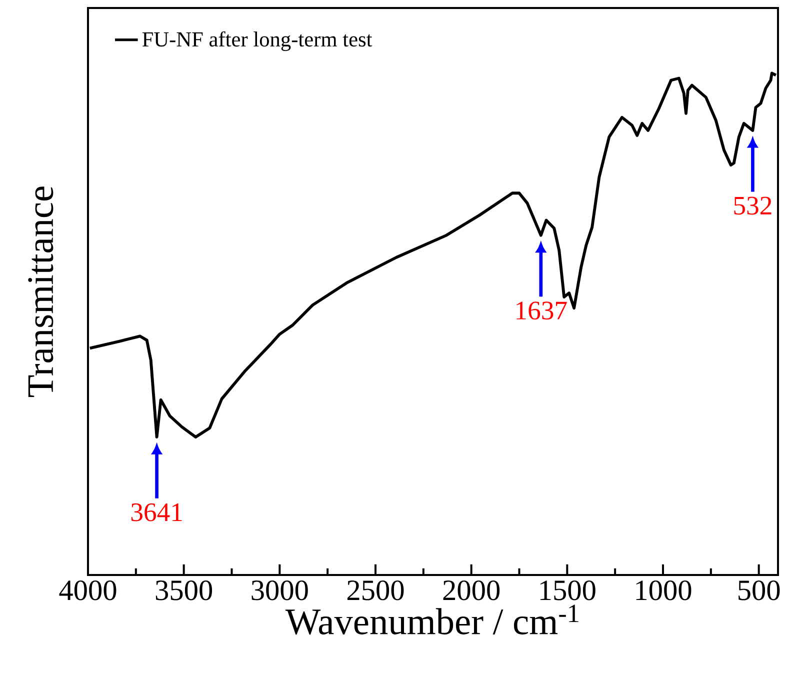 The width and height of the screenshot is (788, 682). What do you see at coordinates (375, 590) in the screenshot?
I see `x-tick-label: 2500` at bounding box center [375, 590].